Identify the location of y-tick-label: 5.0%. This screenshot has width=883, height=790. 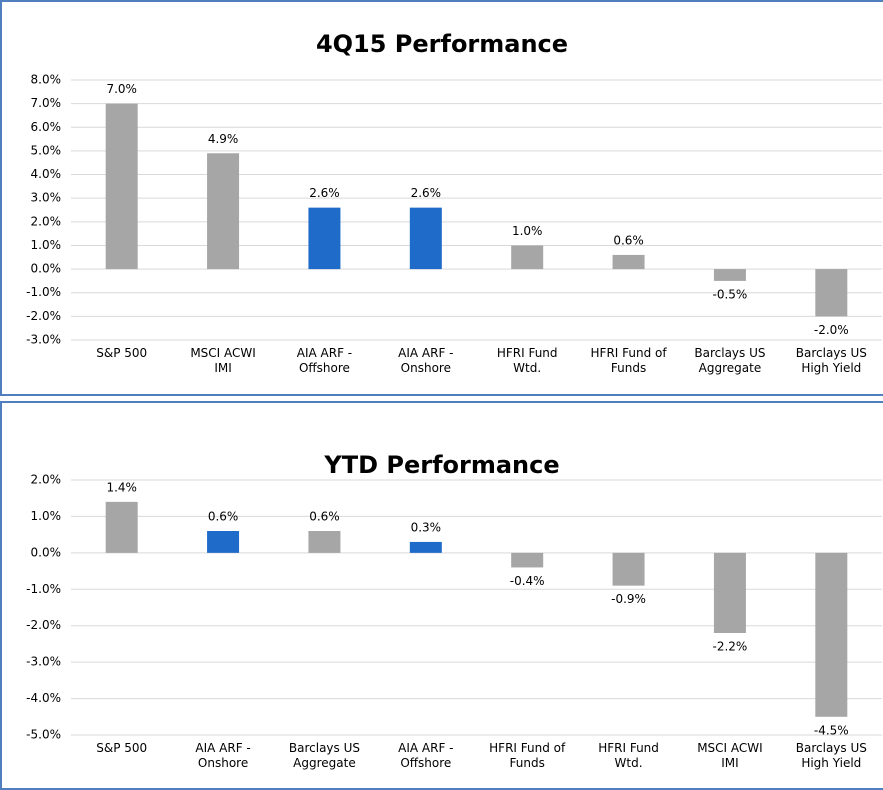
(46, 150).